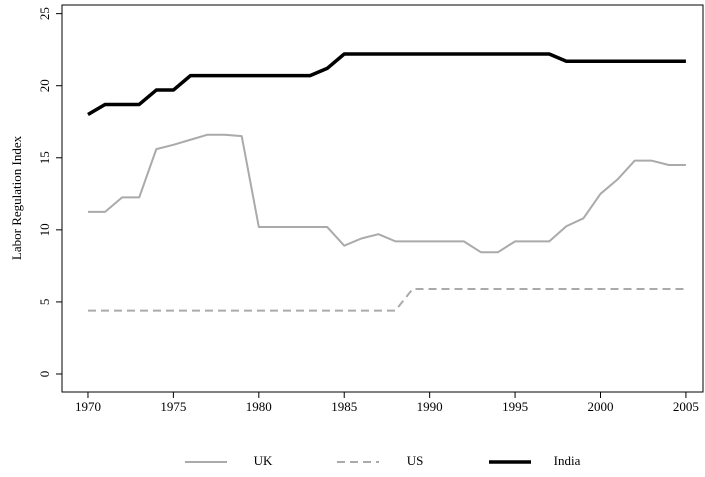 This screenshot has width=705, height=477. I want to click on legend-label: US, so click(415, 460).